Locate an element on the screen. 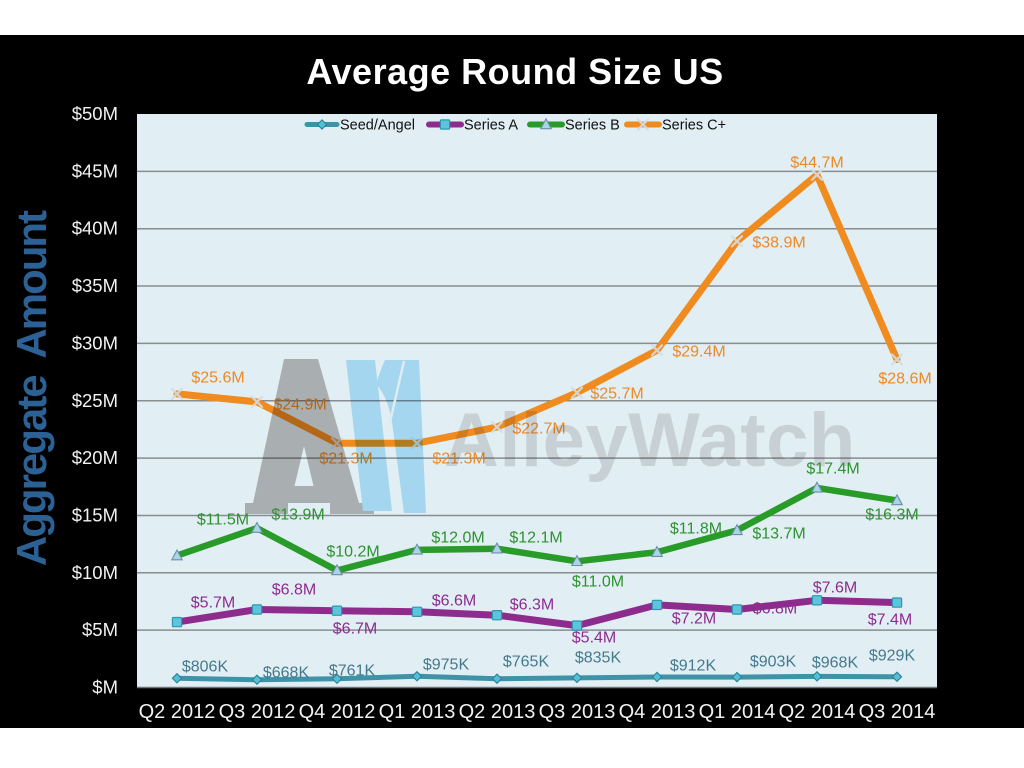 This screenshot has height=768, width=1024. svg-text: Q3 2013 is located at coordinates (577, 712).